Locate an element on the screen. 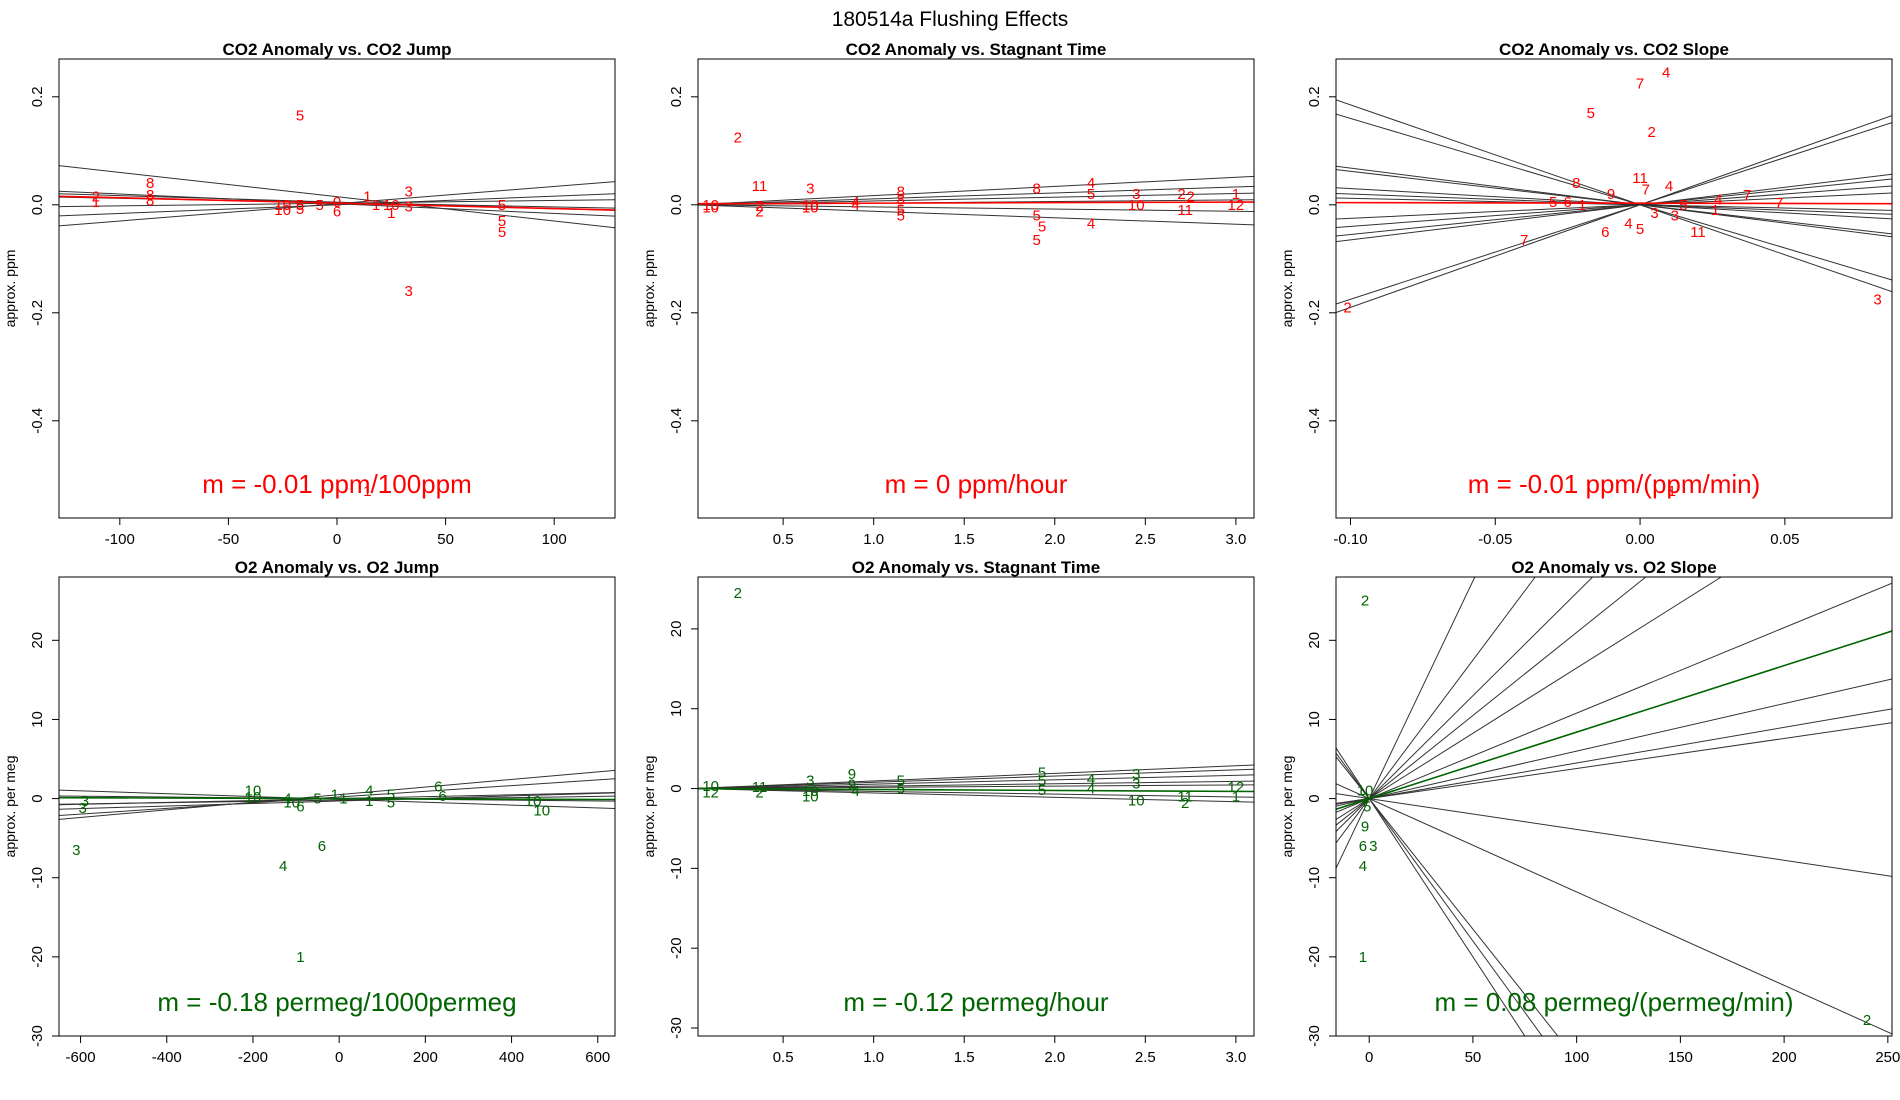 The image size is (1900, 1100). x-tick-label: -600 is located at coordinates (81, 1057).